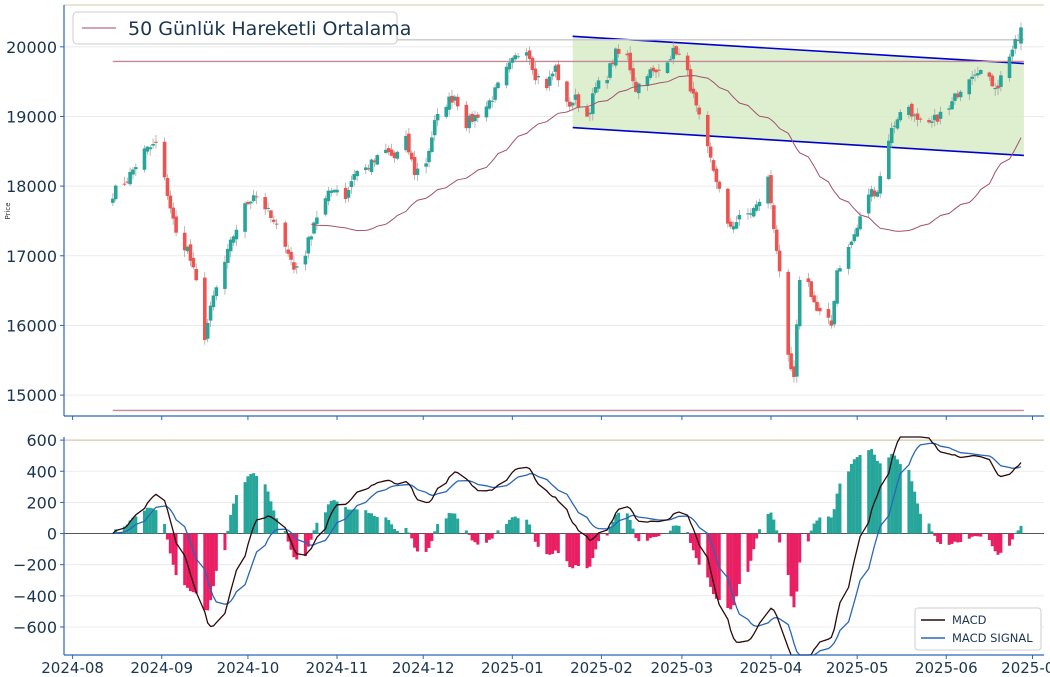 The image size is (1050, 677). Describe the element at coordinates (31, 395) in the screenshot. I see `price-y-tick-label: 15000` at that location.